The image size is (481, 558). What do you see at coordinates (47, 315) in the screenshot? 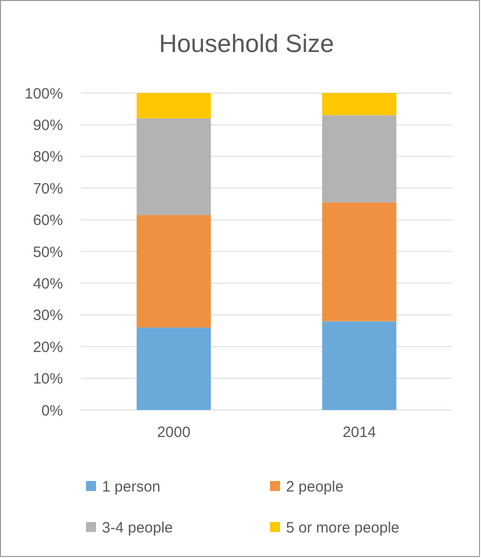
I see `y-tick-label: 30%` at bounding box center [47, 315].